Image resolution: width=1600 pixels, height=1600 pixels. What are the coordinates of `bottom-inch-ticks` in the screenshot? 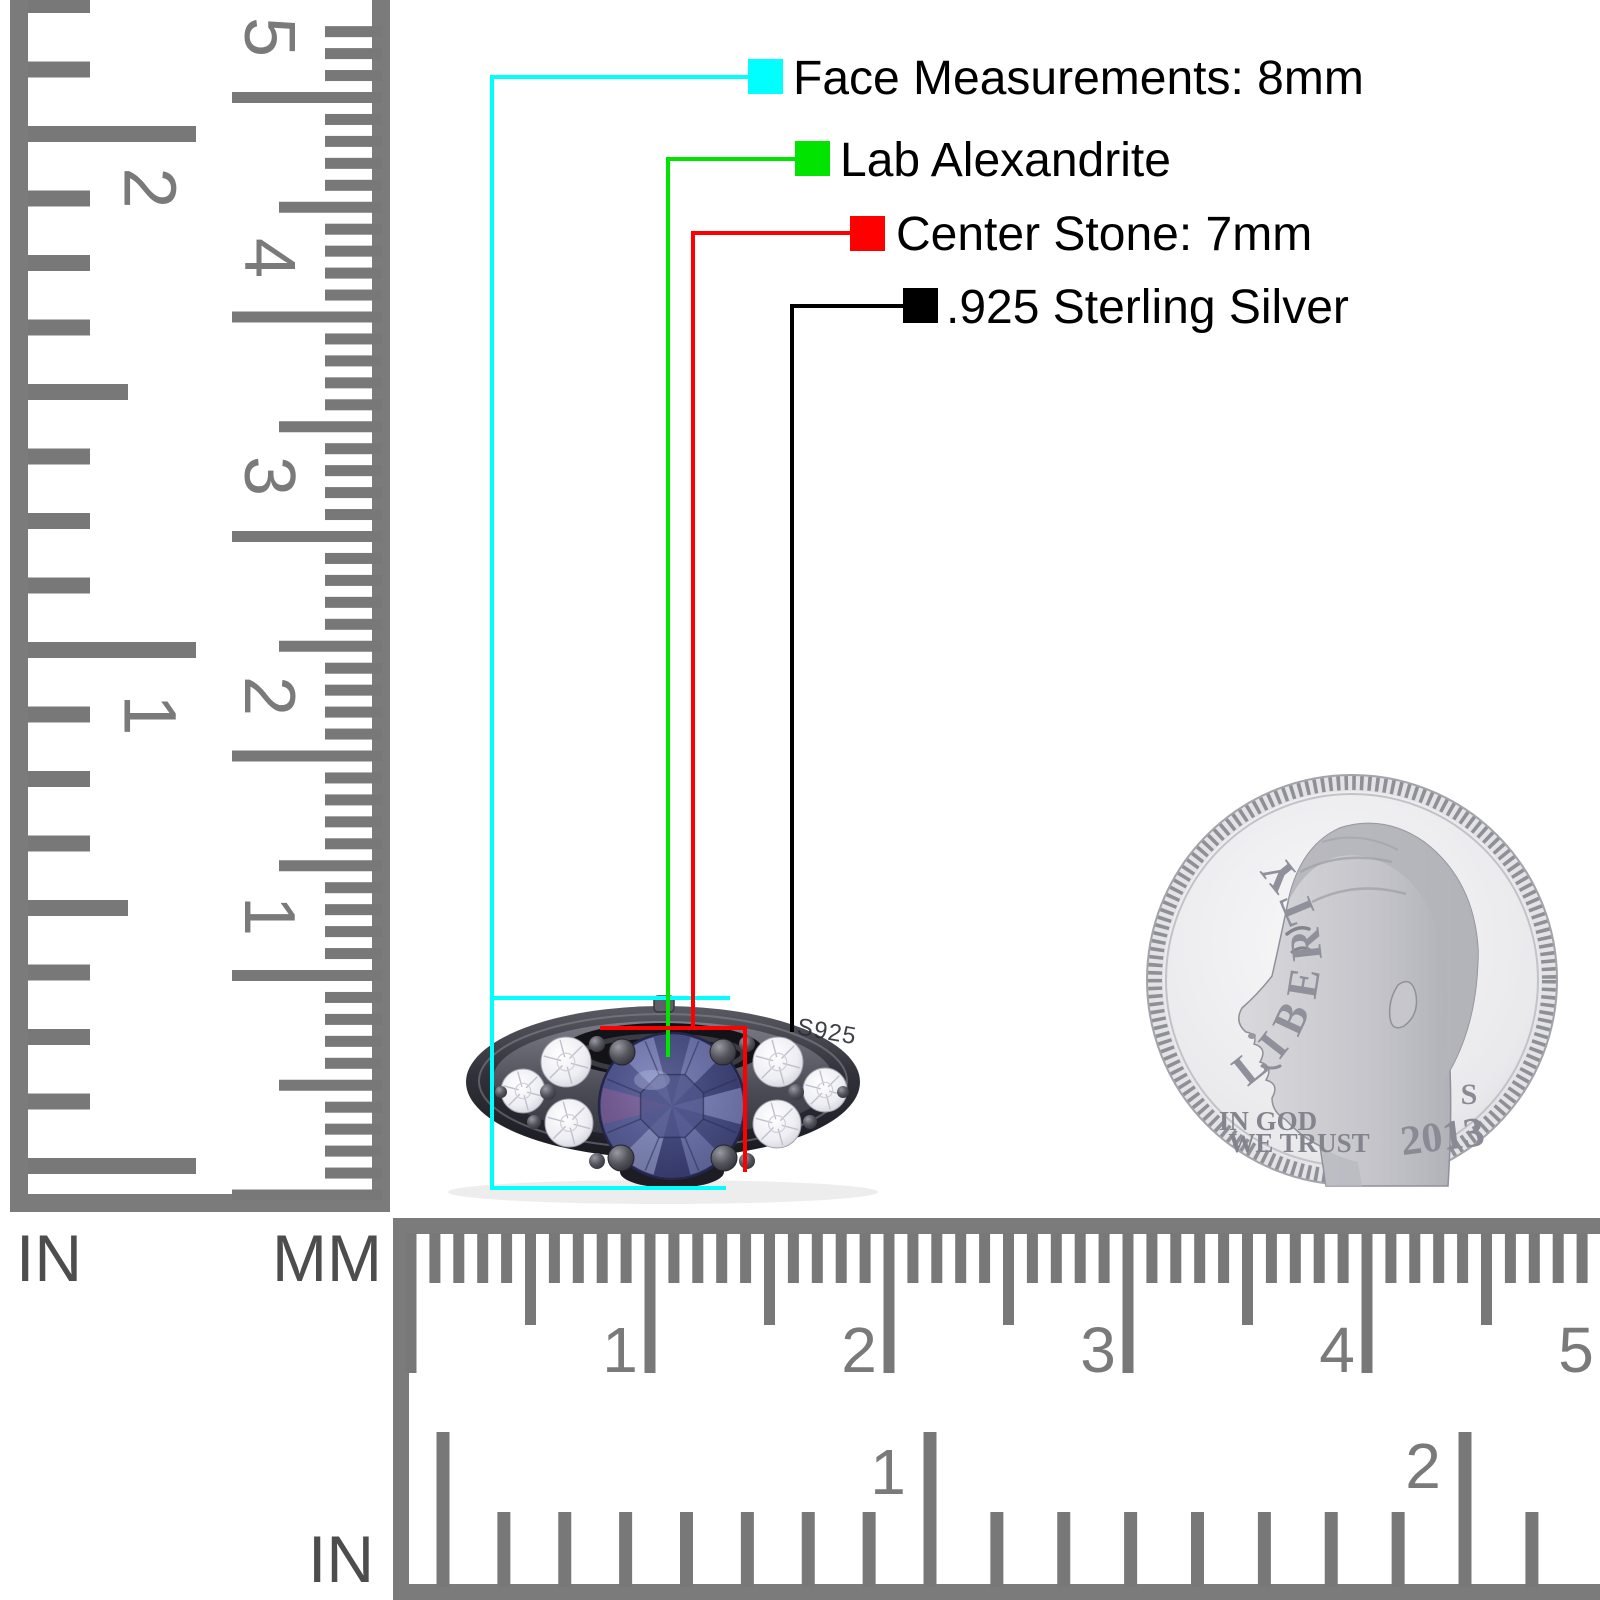 It's located at (987, 1509).